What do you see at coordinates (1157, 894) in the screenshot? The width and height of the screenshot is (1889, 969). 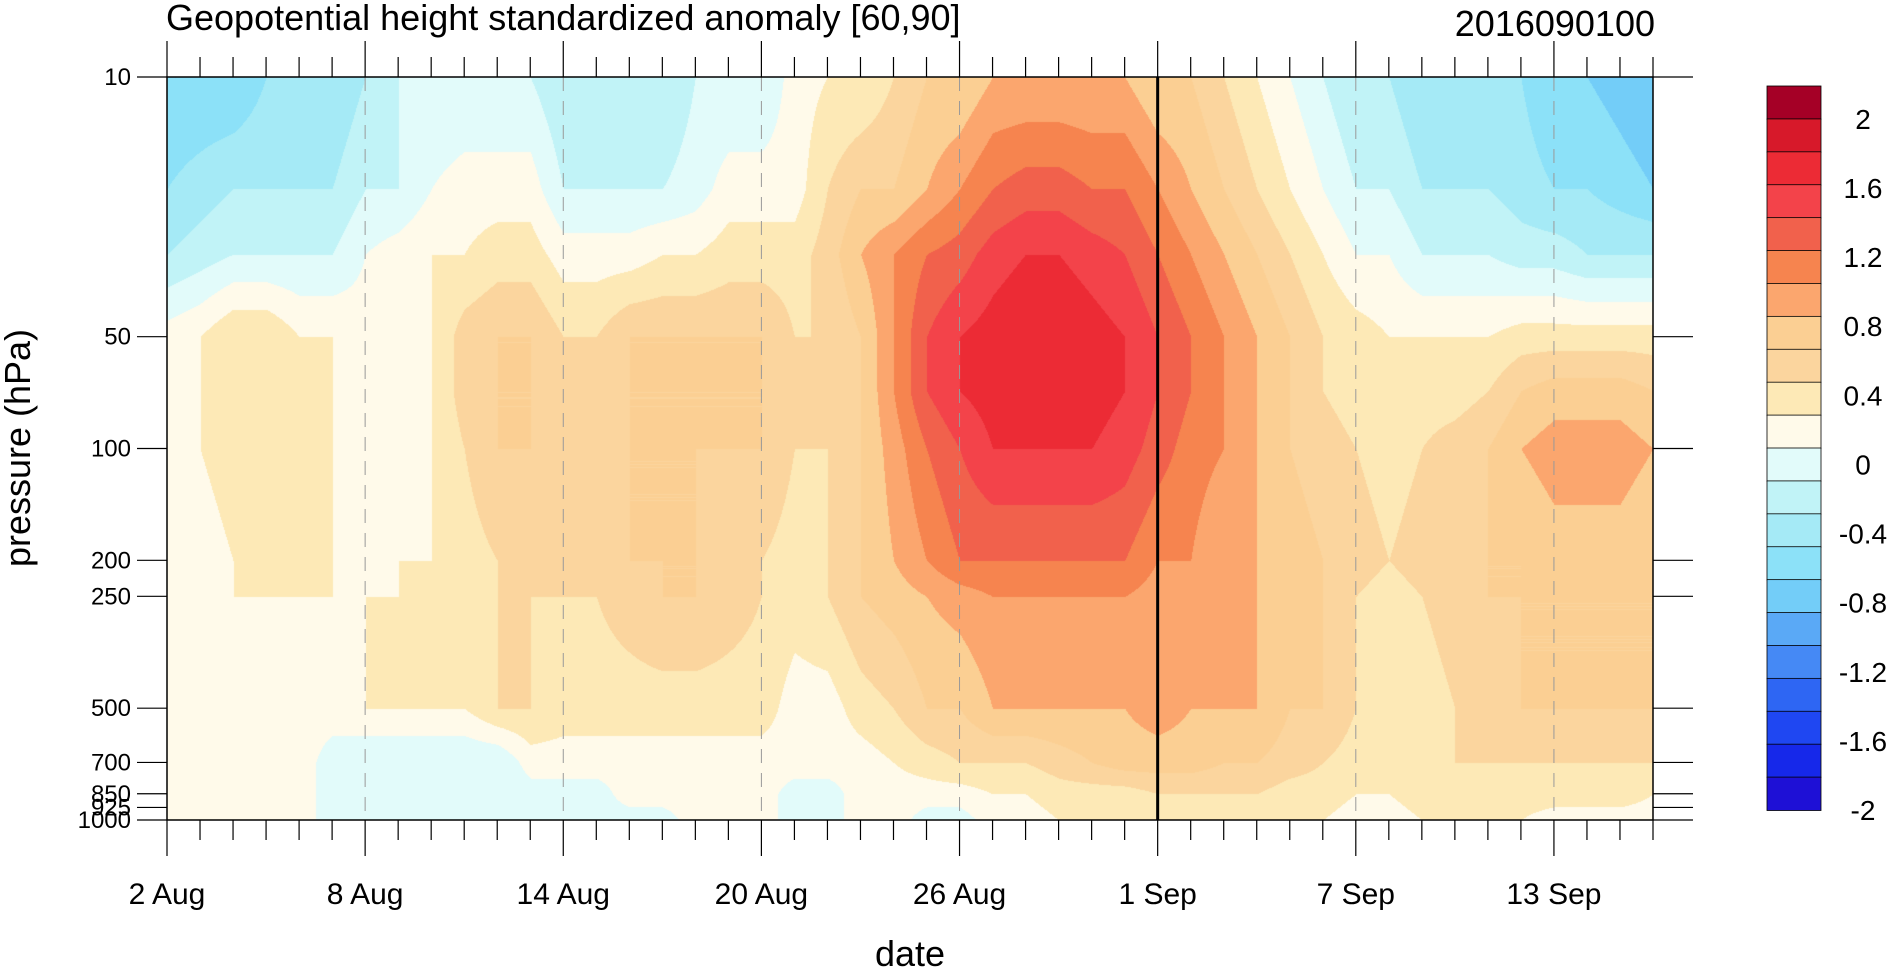 I see `x-tick-label: 1 Sep` at bounding box center [1157, 894].